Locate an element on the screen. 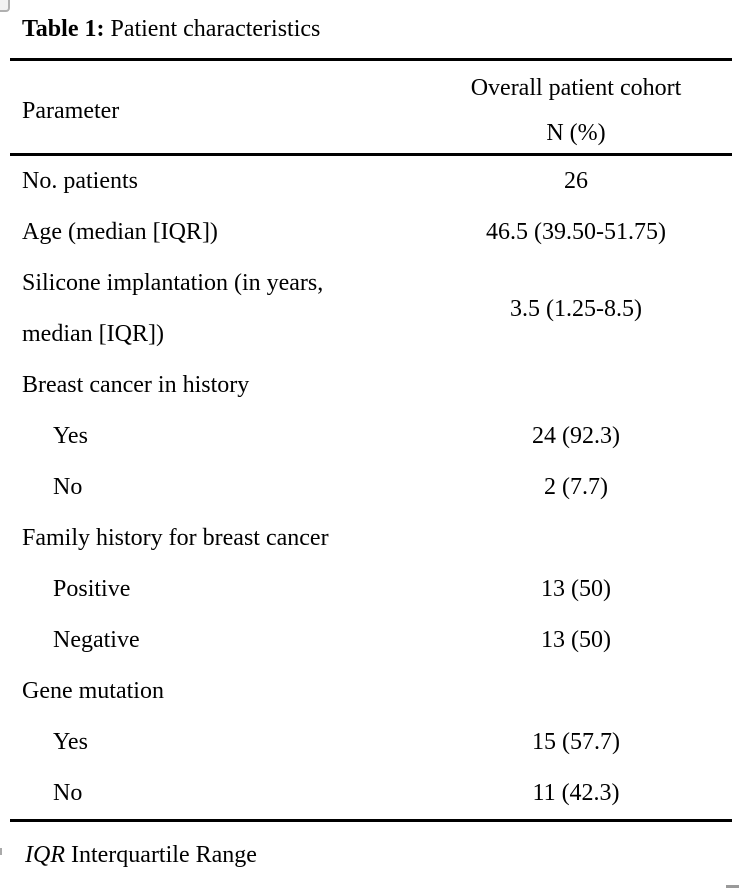 The height and width of the screenshot is (890, 740). table-row: Positive 13 (50) is located at coordinates (370, 589).